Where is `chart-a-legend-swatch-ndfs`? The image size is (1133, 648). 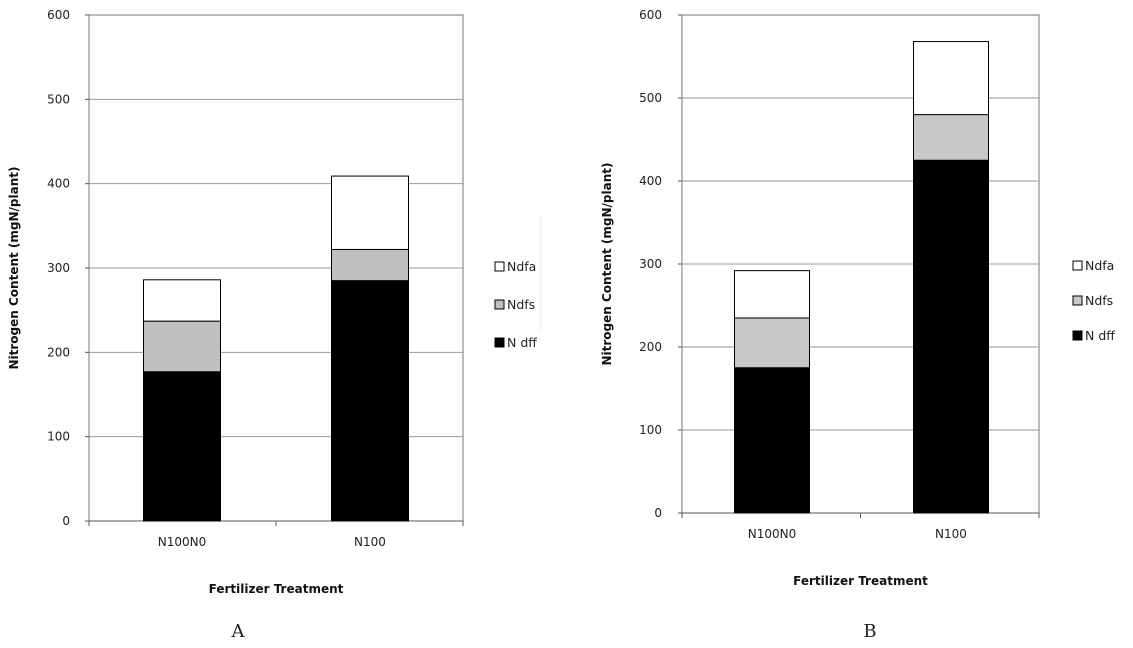 chart-a-legend-swatch-ndfs is located at coordinates (499, 304).